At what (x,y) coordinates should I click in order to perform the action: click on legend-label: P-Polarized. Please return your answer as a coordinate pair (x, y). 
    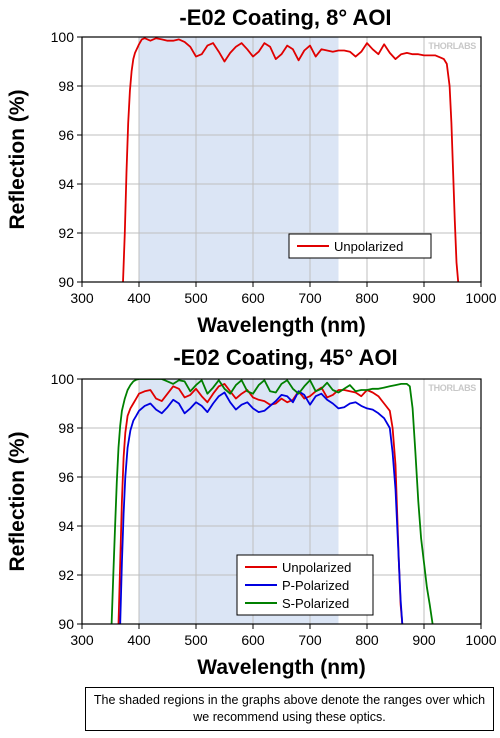
    Looking at the image, I should click on (315, 585).